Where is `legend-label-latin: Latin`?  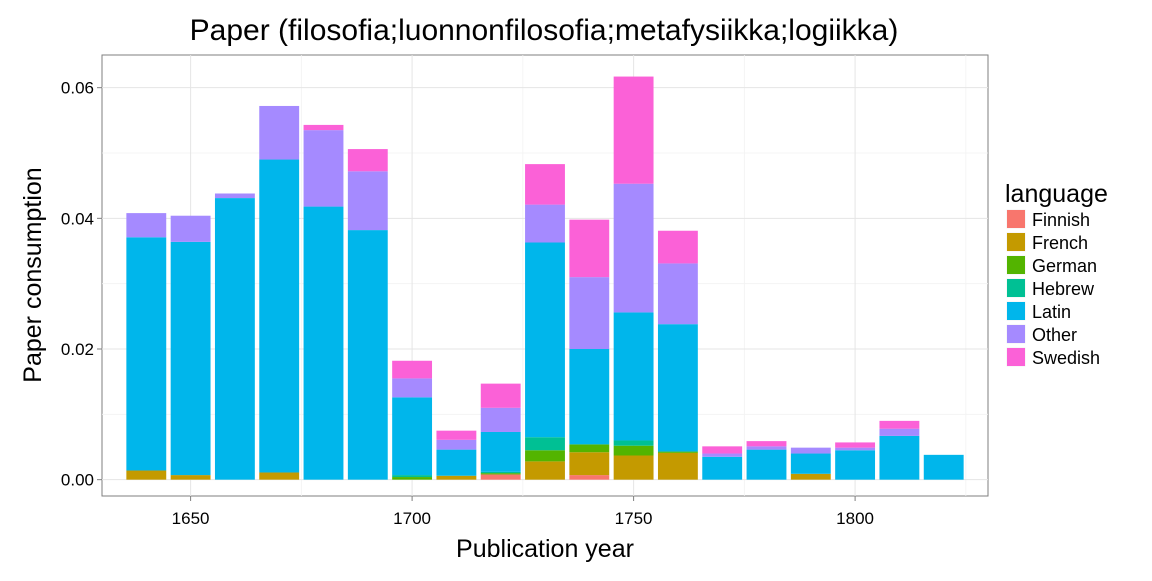 legend-label-latin: Latin is located at coordinates (1051, 312).